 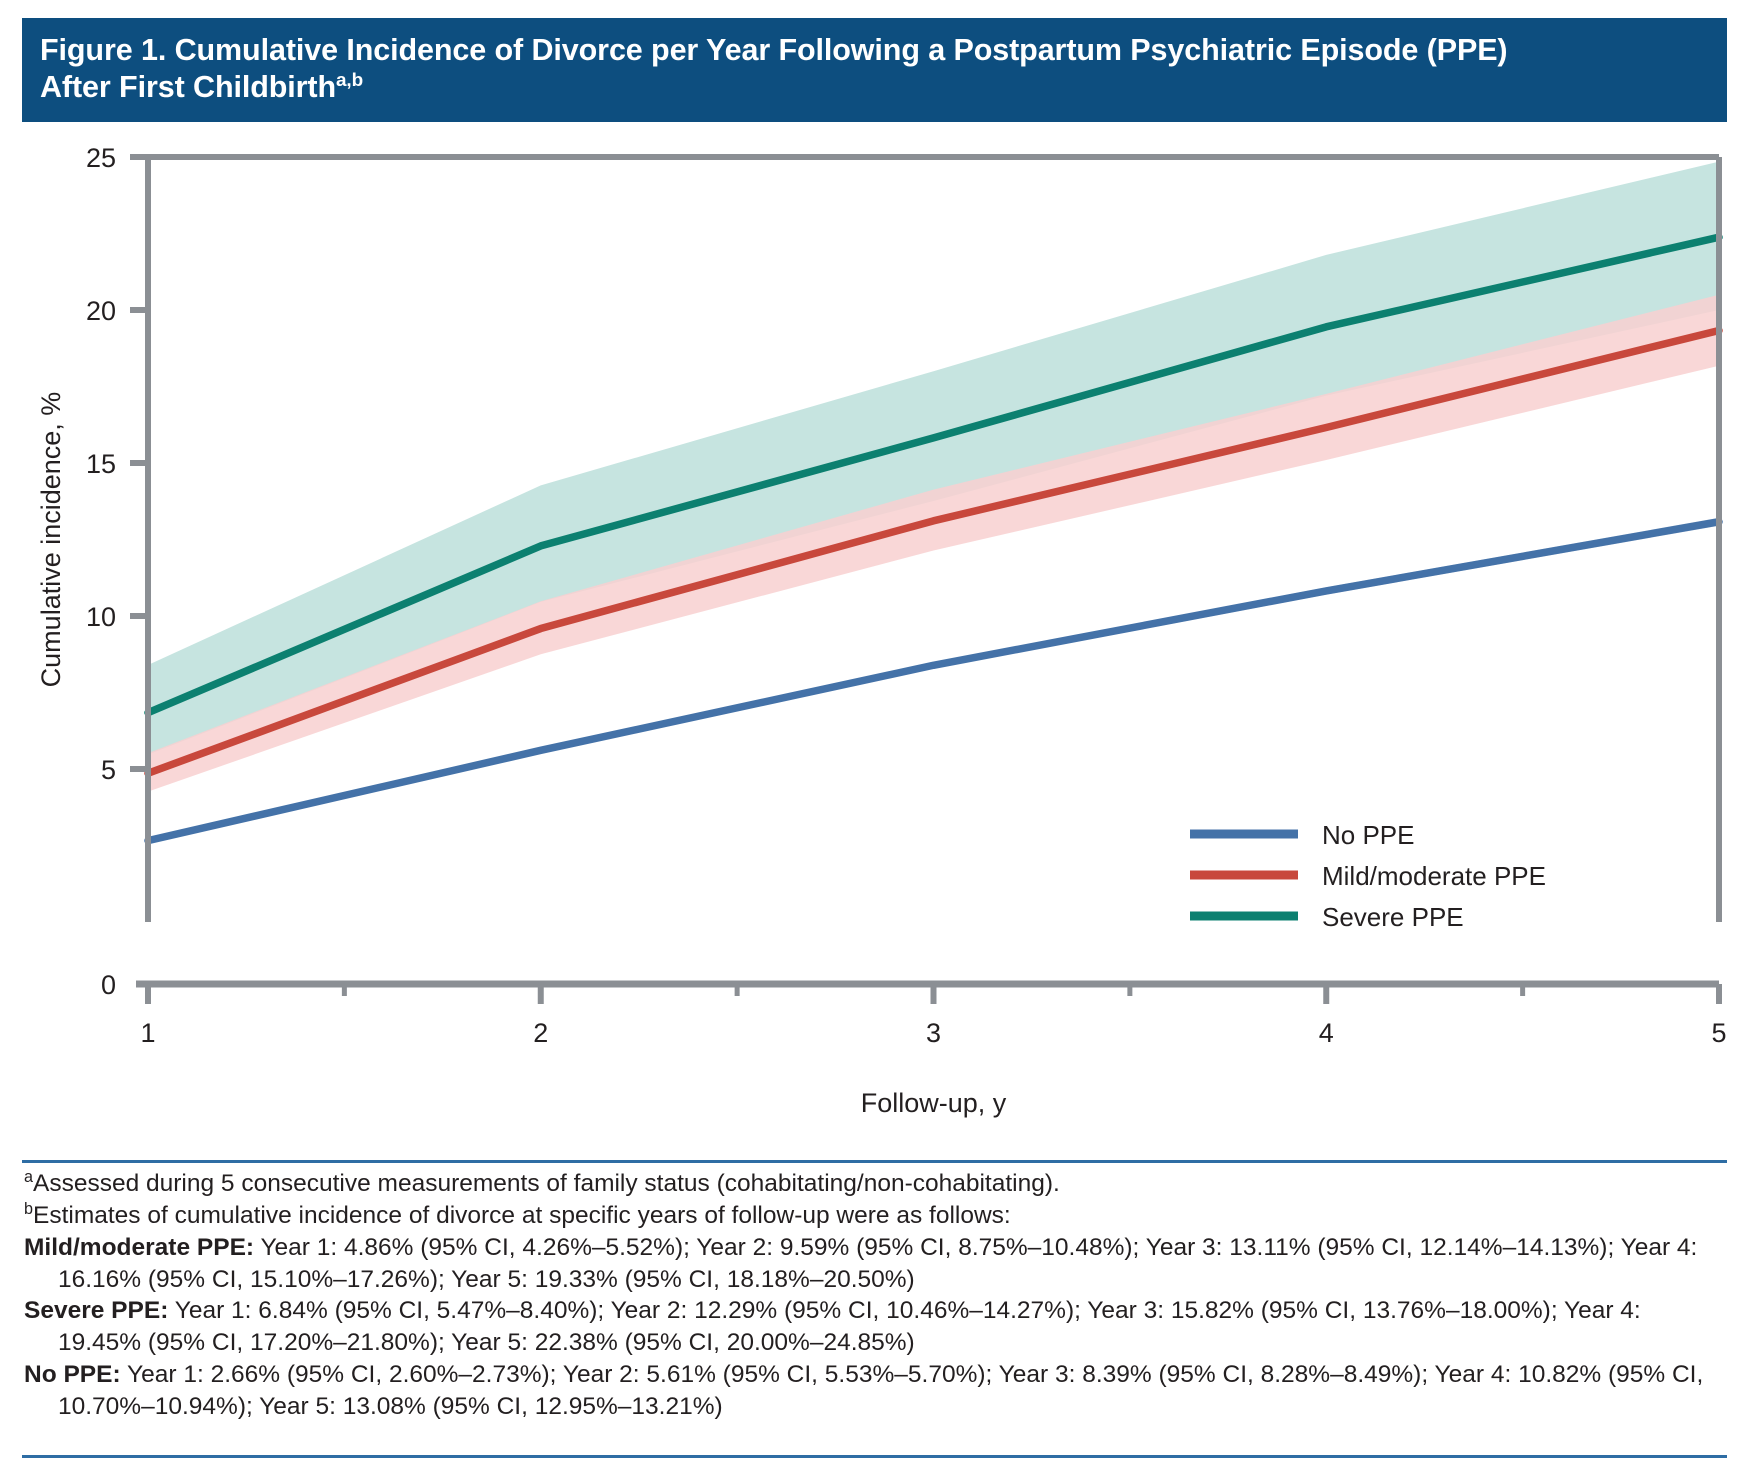 I want to click on legend-label-severe-ppe: Severe PPE, so click(x=1393, y=917).